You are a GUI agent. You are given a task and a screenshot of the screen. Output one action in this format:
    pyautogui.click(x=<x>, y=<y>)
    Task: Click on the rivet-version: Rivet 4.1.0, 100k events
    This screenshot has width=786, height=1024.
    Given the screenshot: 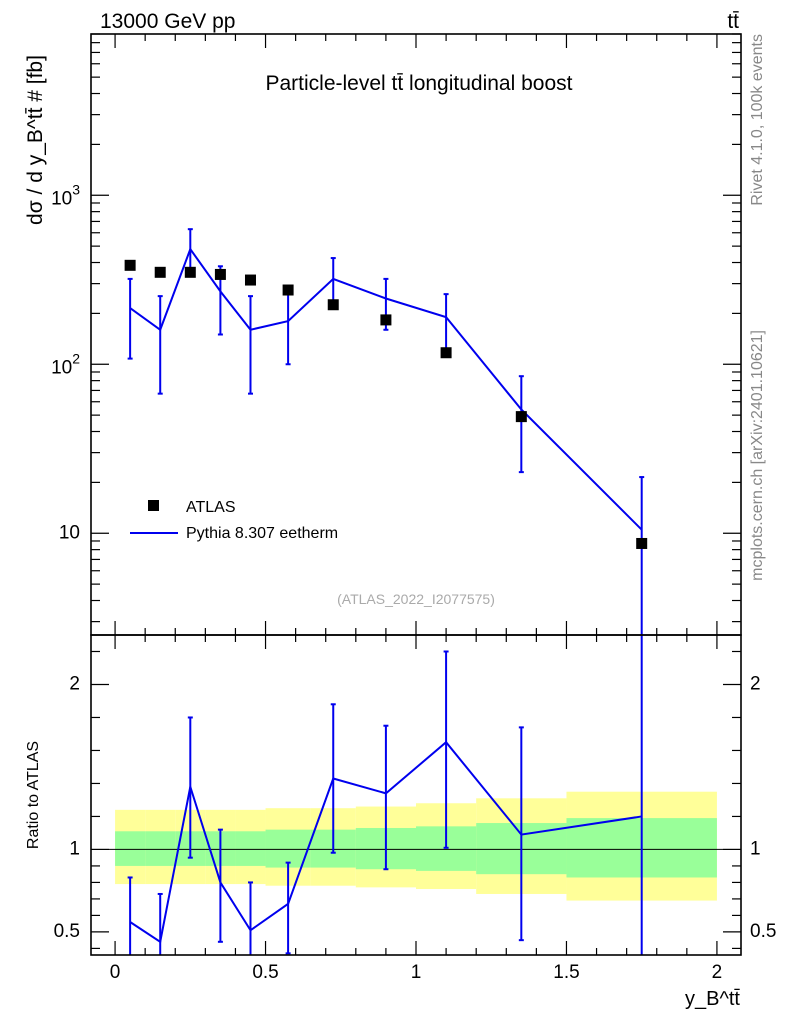 What is the action you would take?
    pyautogui.click(x=757, y=120)
    